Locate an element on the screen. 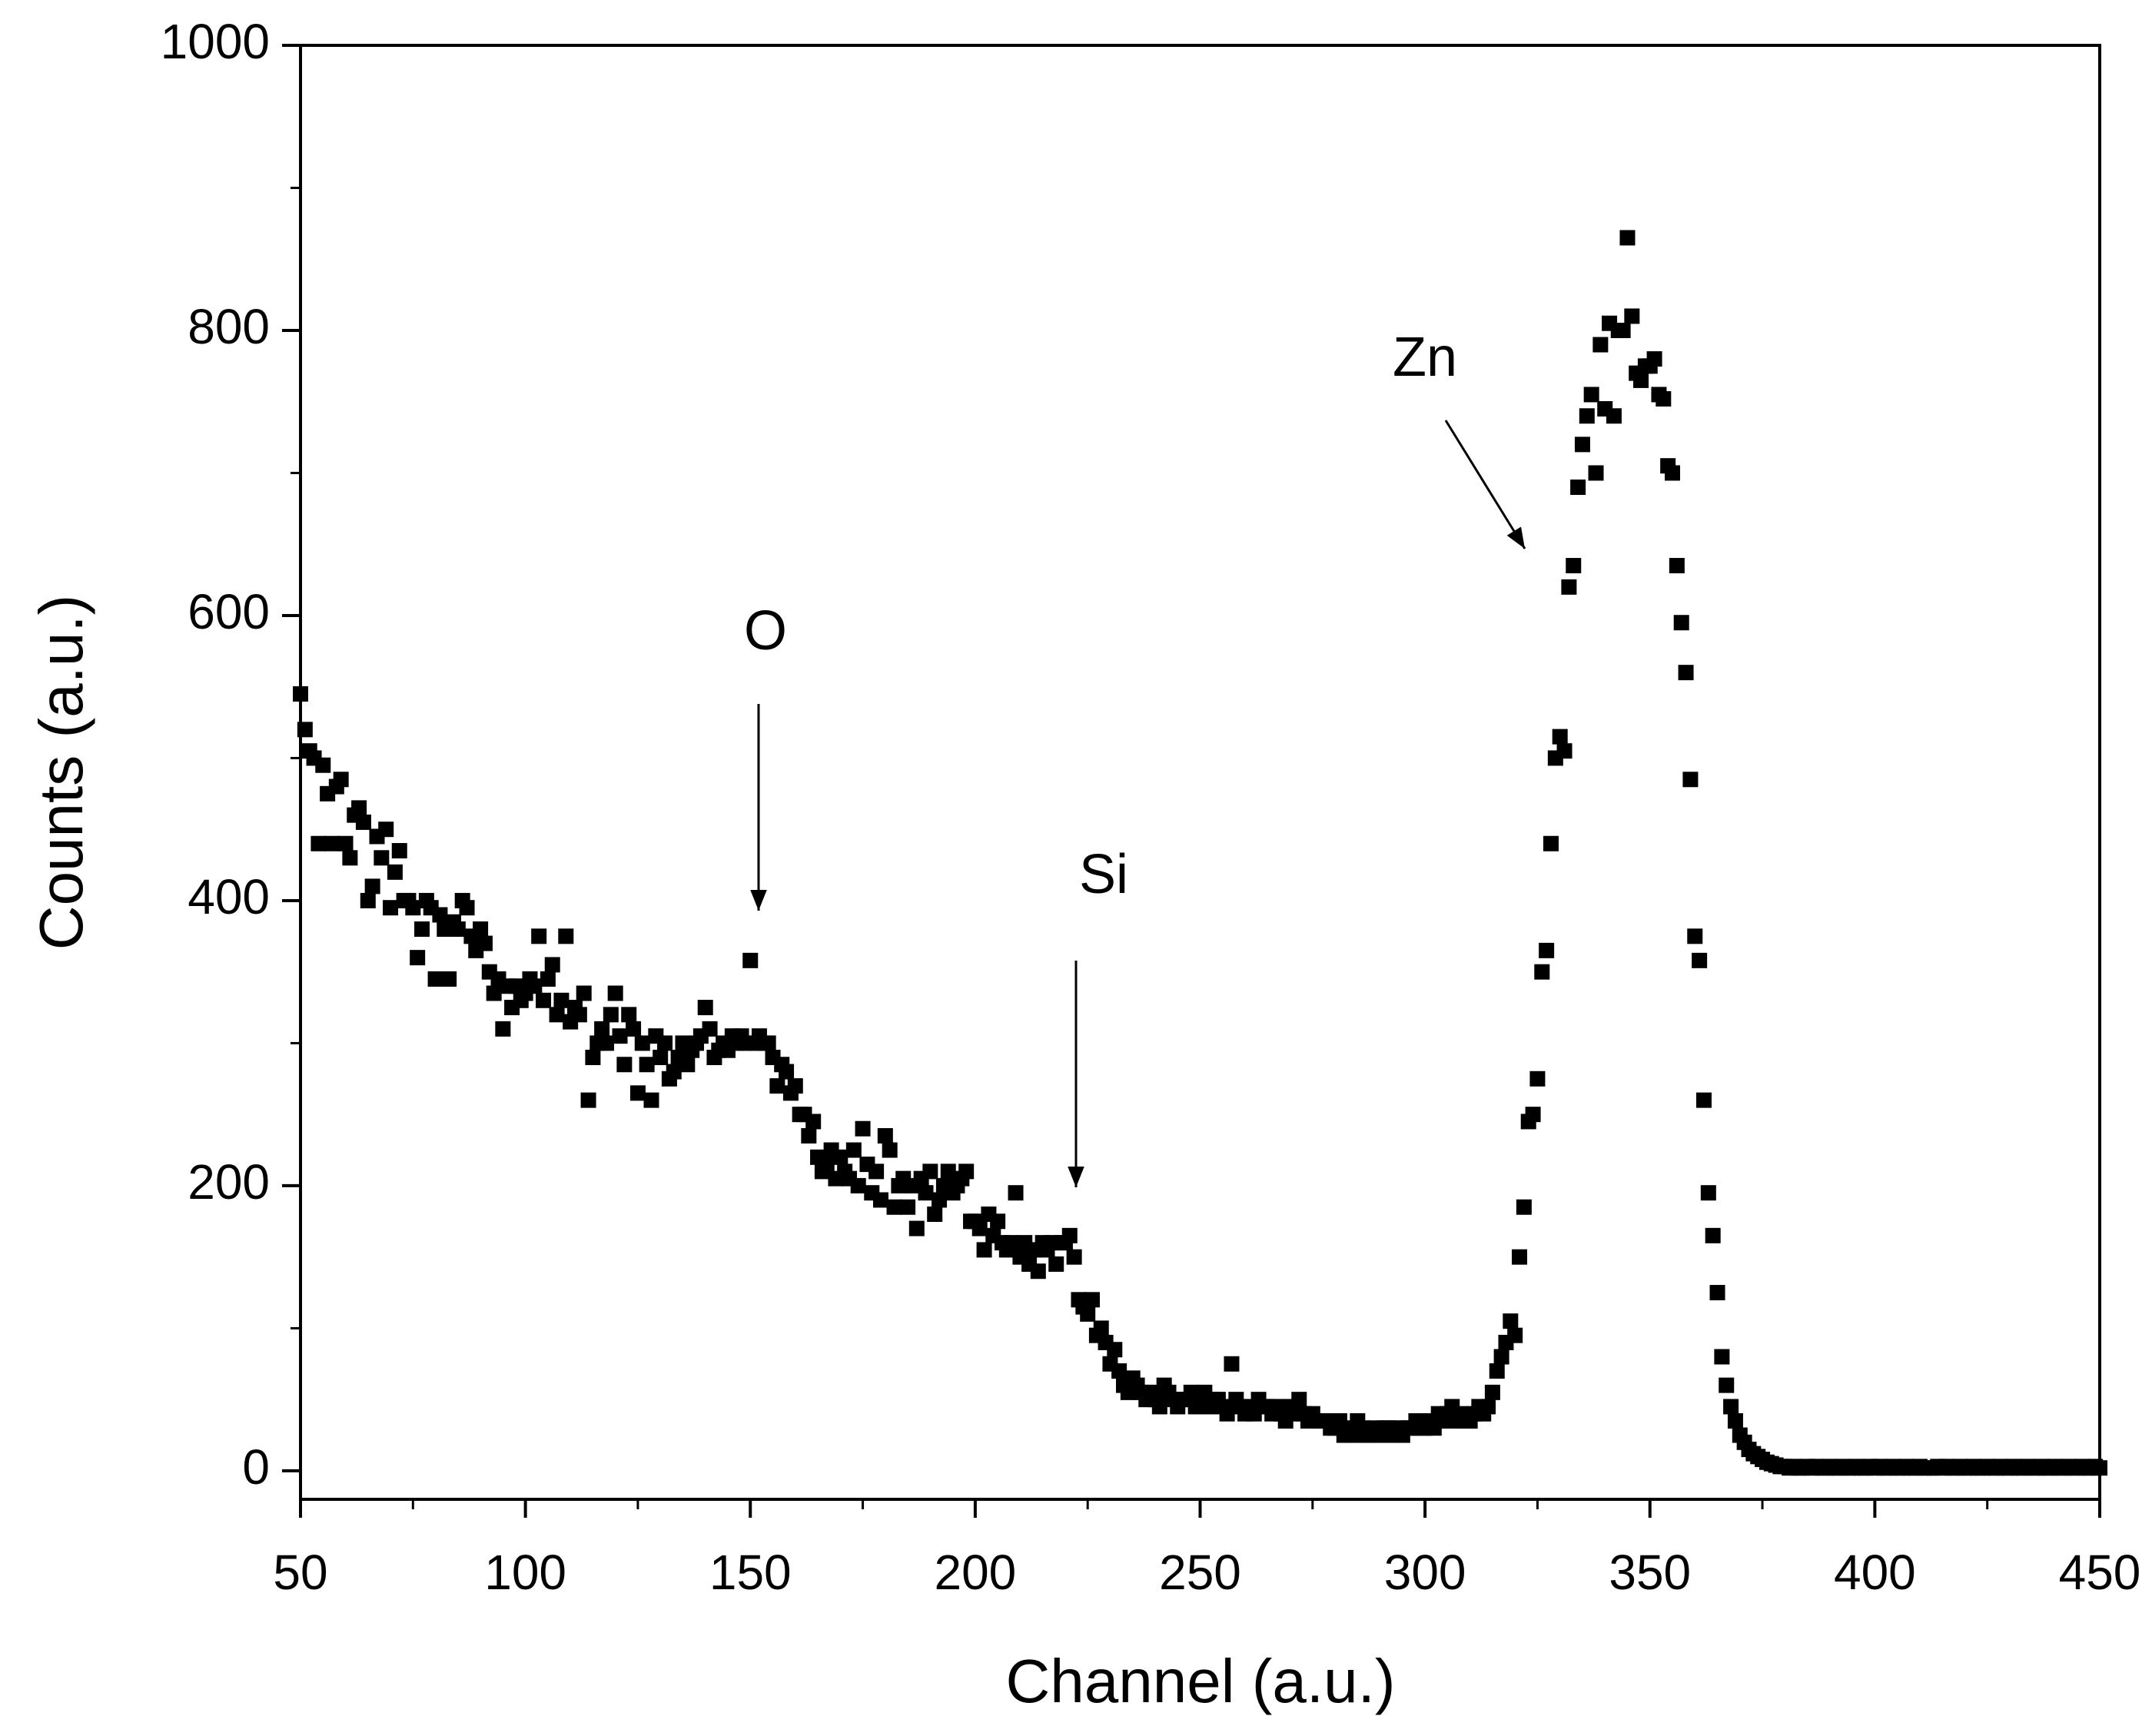  x-axis-title: Channel (a.u.) is located at coordinates (1201, 1681).